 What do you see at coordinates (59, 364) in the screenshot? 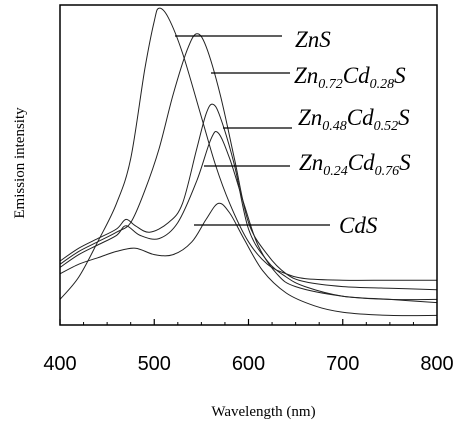
I see `x-tick-label: 400` at bounding box center [59, 364].